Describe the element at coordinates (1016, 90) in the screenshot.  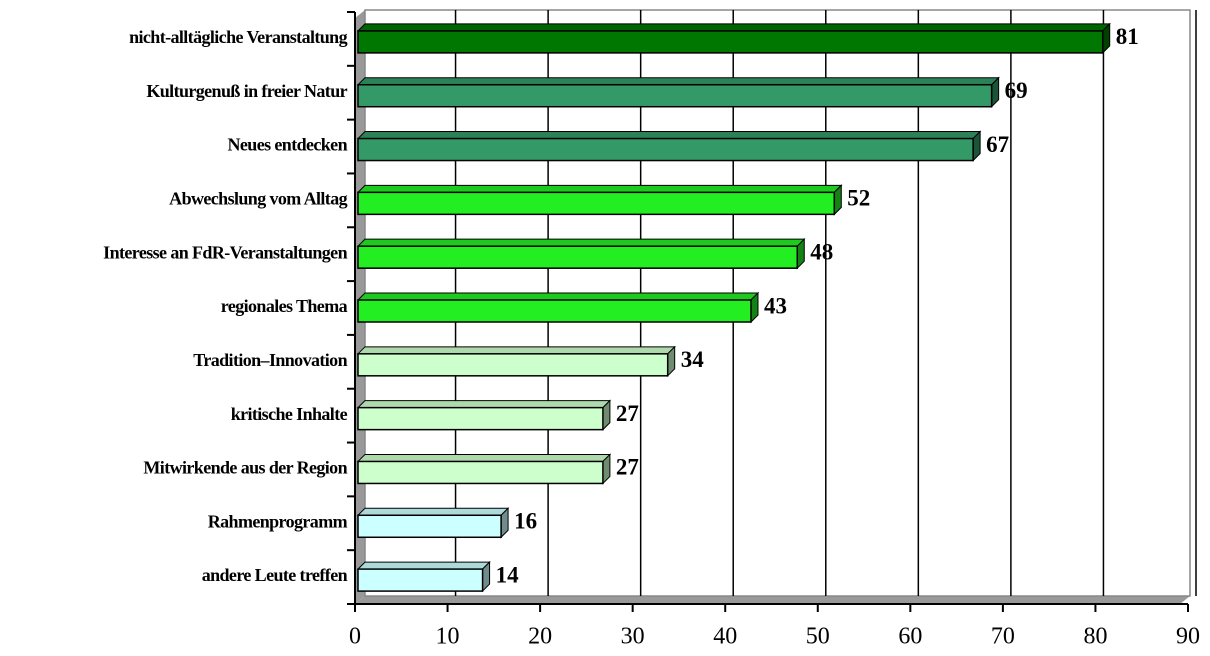
I see `value-label: 69` at that location.